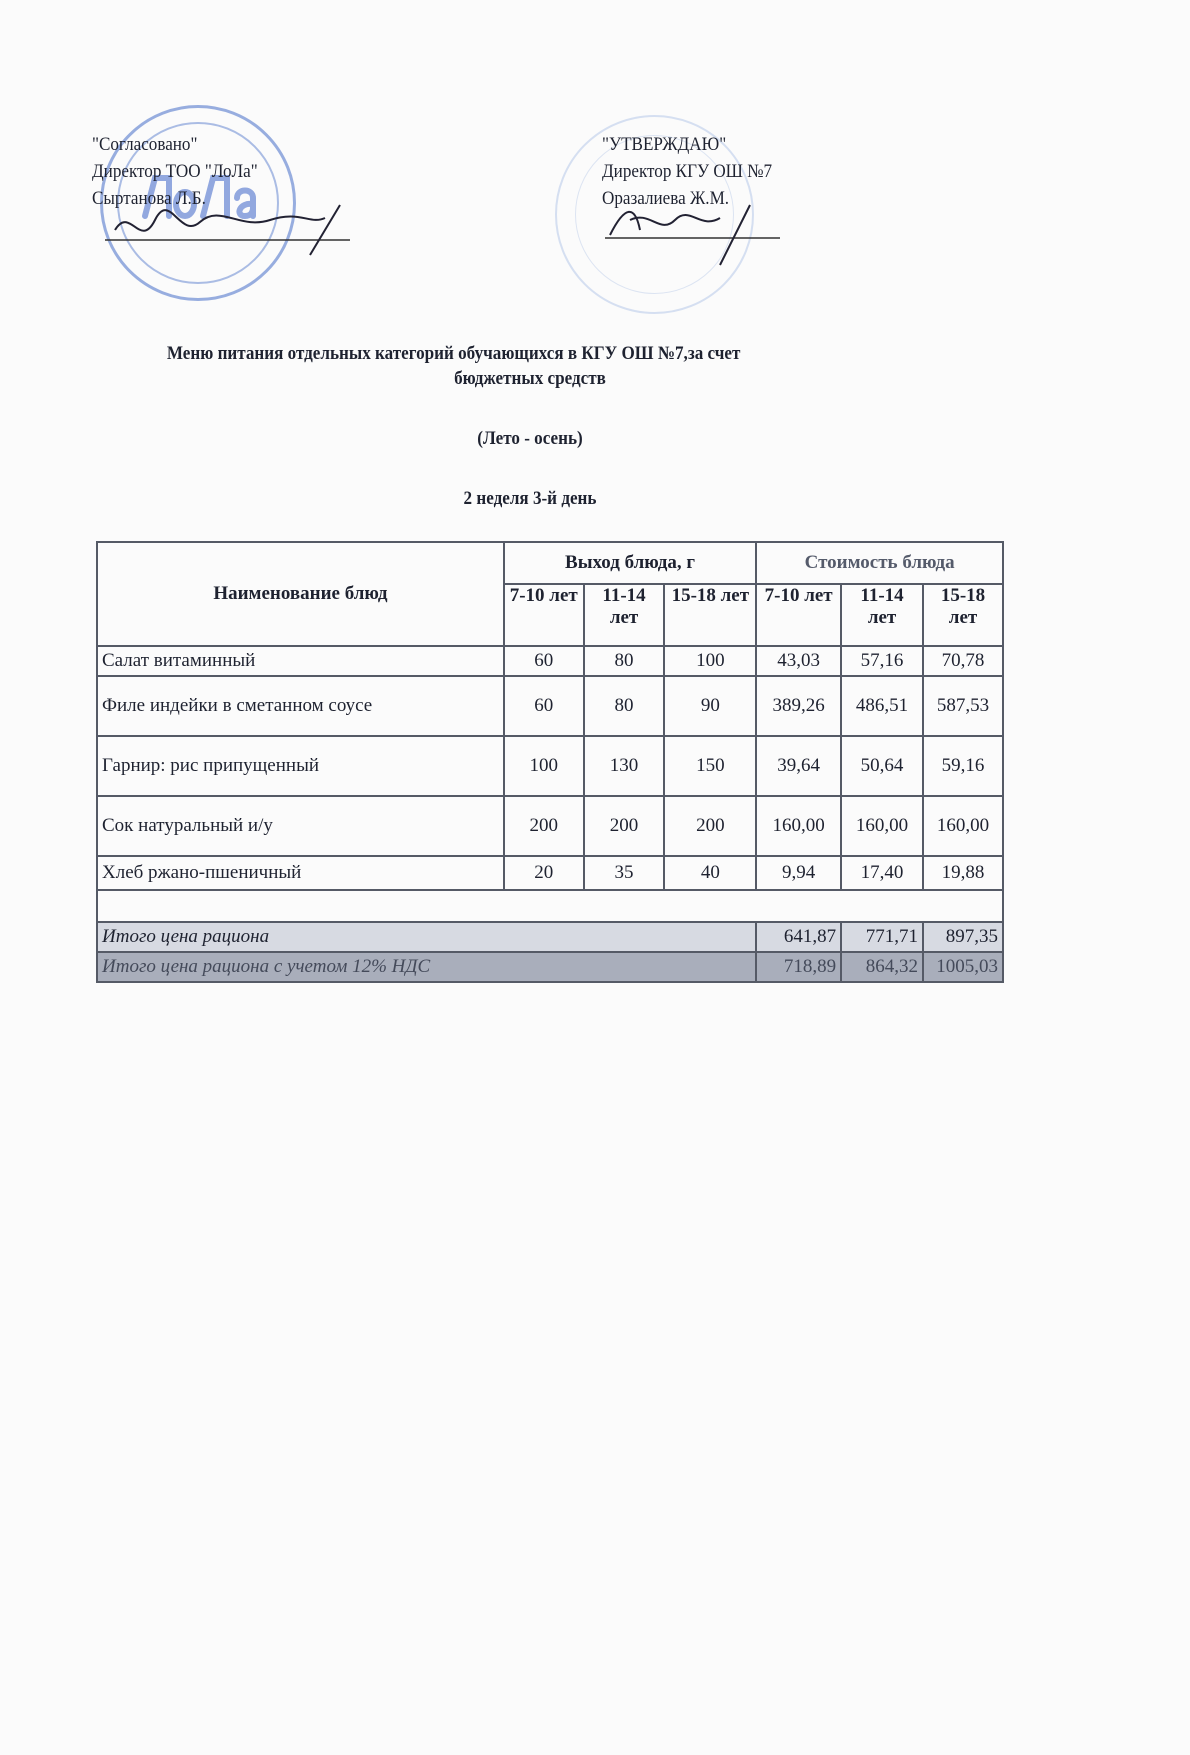  What do you see at coordinates (530, 498) in the screenshot?
I see `day-label: 2 неделя 3-й день` at bounding box center [530, 498].